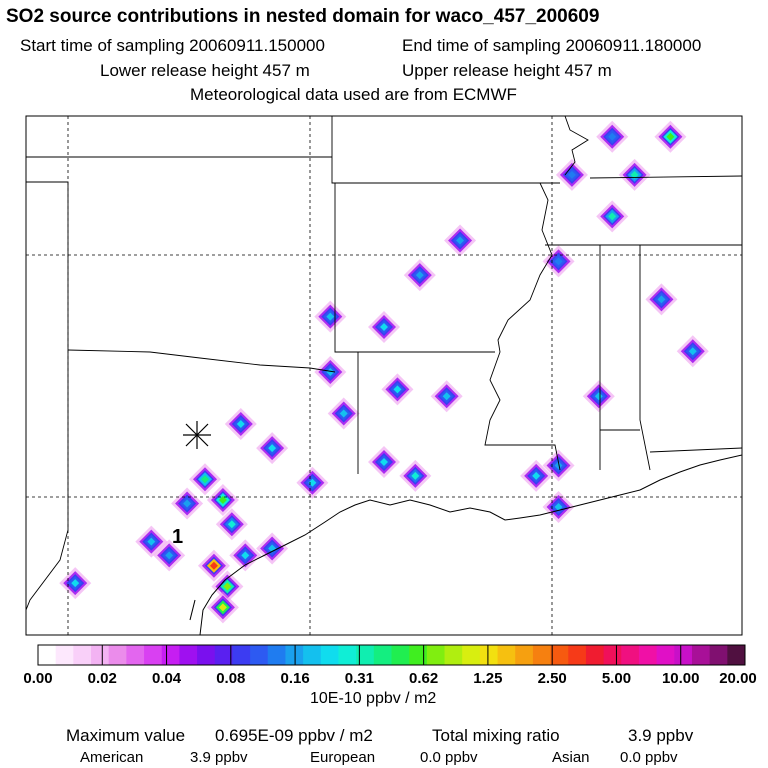 The image size is (768, 768). I want to click on colorbar-tick-label: 0.02, so click(102, 678).